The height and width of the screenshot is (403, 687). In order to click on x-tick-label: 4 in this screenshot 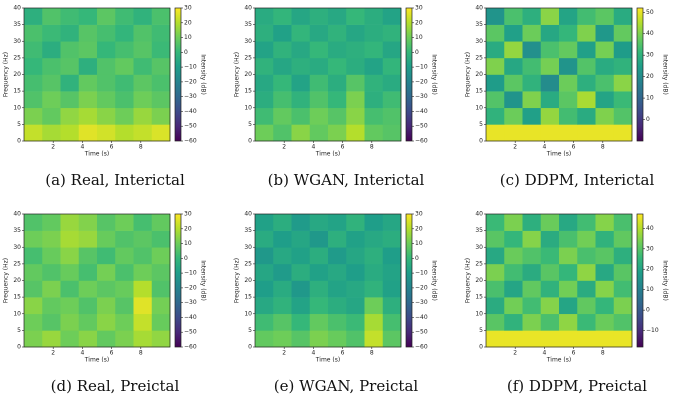, I will do `click(82, 147)`.